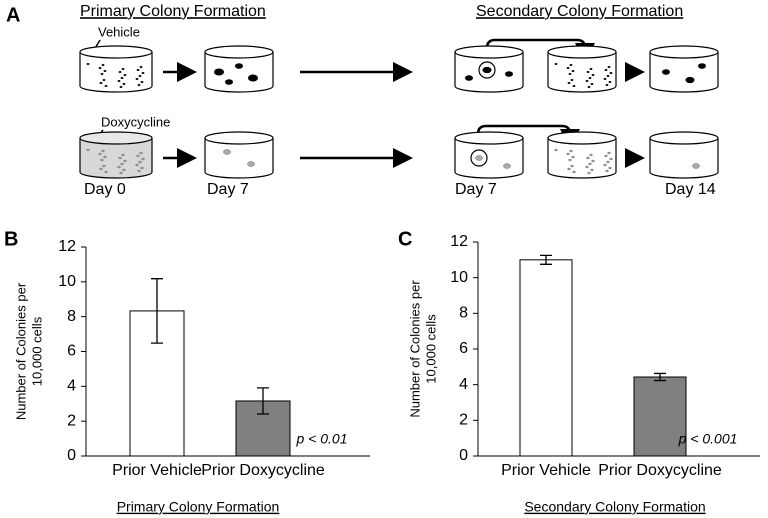  I want to click on day-label: Day 14, so click(690, 189).